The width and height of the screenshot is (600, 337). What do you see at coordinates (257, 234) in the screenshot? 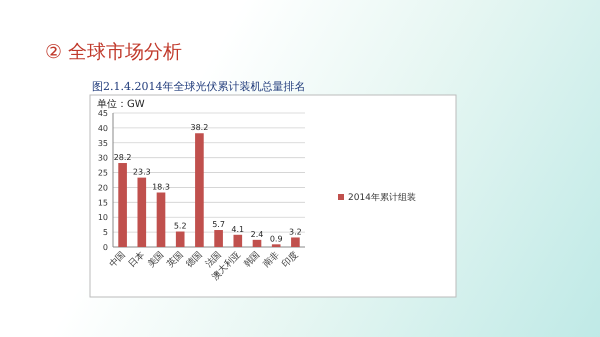
I see `data-label: 2.4` at bounding box center [257, 234].